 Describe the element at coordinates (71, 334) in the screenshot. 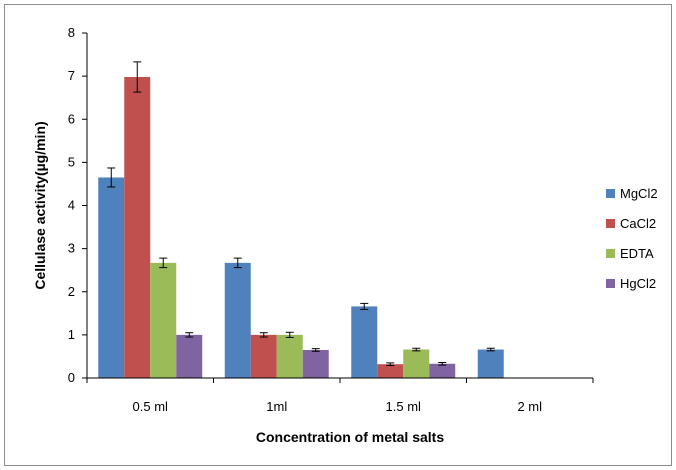

I see `y-tick-label: 1` at that location.